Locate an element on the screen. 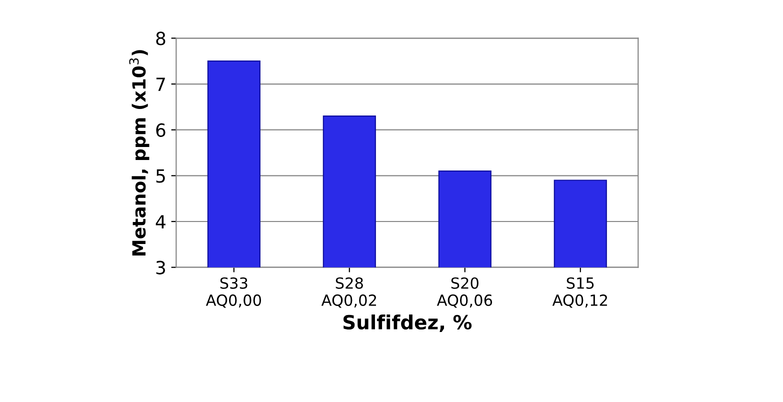 The image size is (783, 402). x-tick-label: S28 AQ0,02 is located at coordinates (348, 292).